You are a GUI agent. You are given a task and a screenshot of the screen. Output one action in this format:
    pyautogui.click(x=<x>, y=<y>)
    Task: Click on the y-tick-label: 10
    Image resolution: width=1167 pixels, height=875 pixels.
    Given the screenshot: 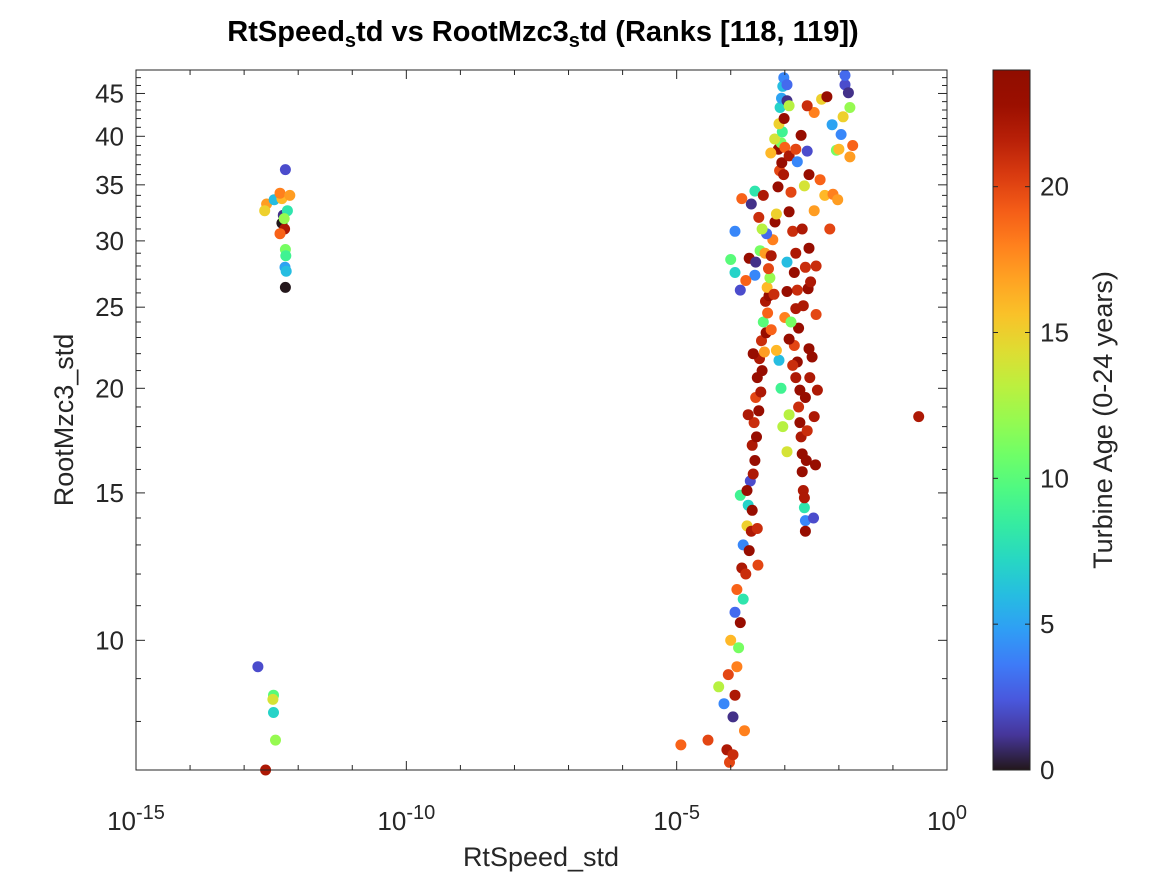 What is the action you would take?
    pyautogui.click(x=109, y=640)
    